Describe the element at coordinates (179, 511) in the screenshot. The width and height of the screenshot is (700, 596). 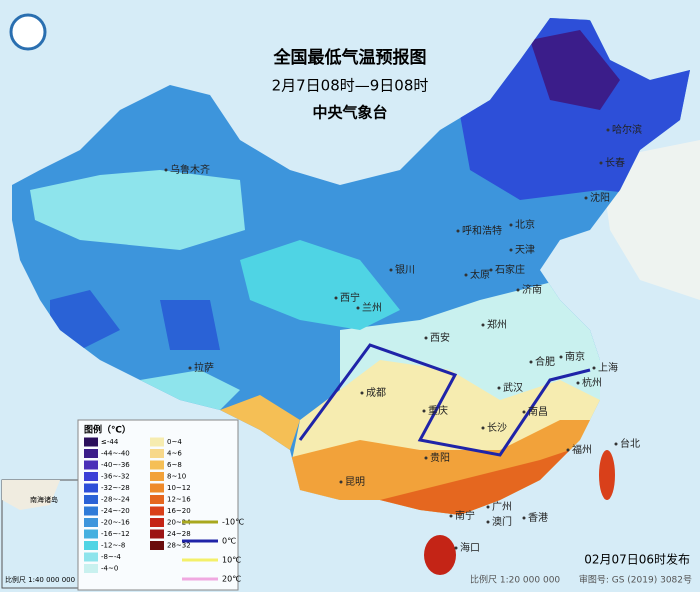
I see `legend-label: 16~20` at that location.